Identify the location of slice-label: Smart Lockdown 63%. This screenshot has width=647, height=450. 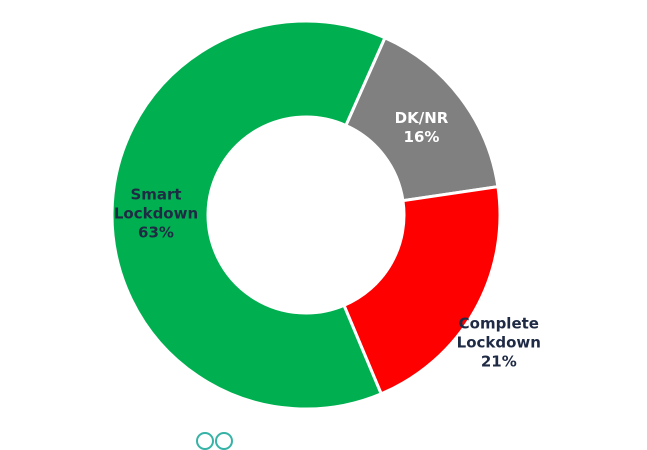
(156, 213).